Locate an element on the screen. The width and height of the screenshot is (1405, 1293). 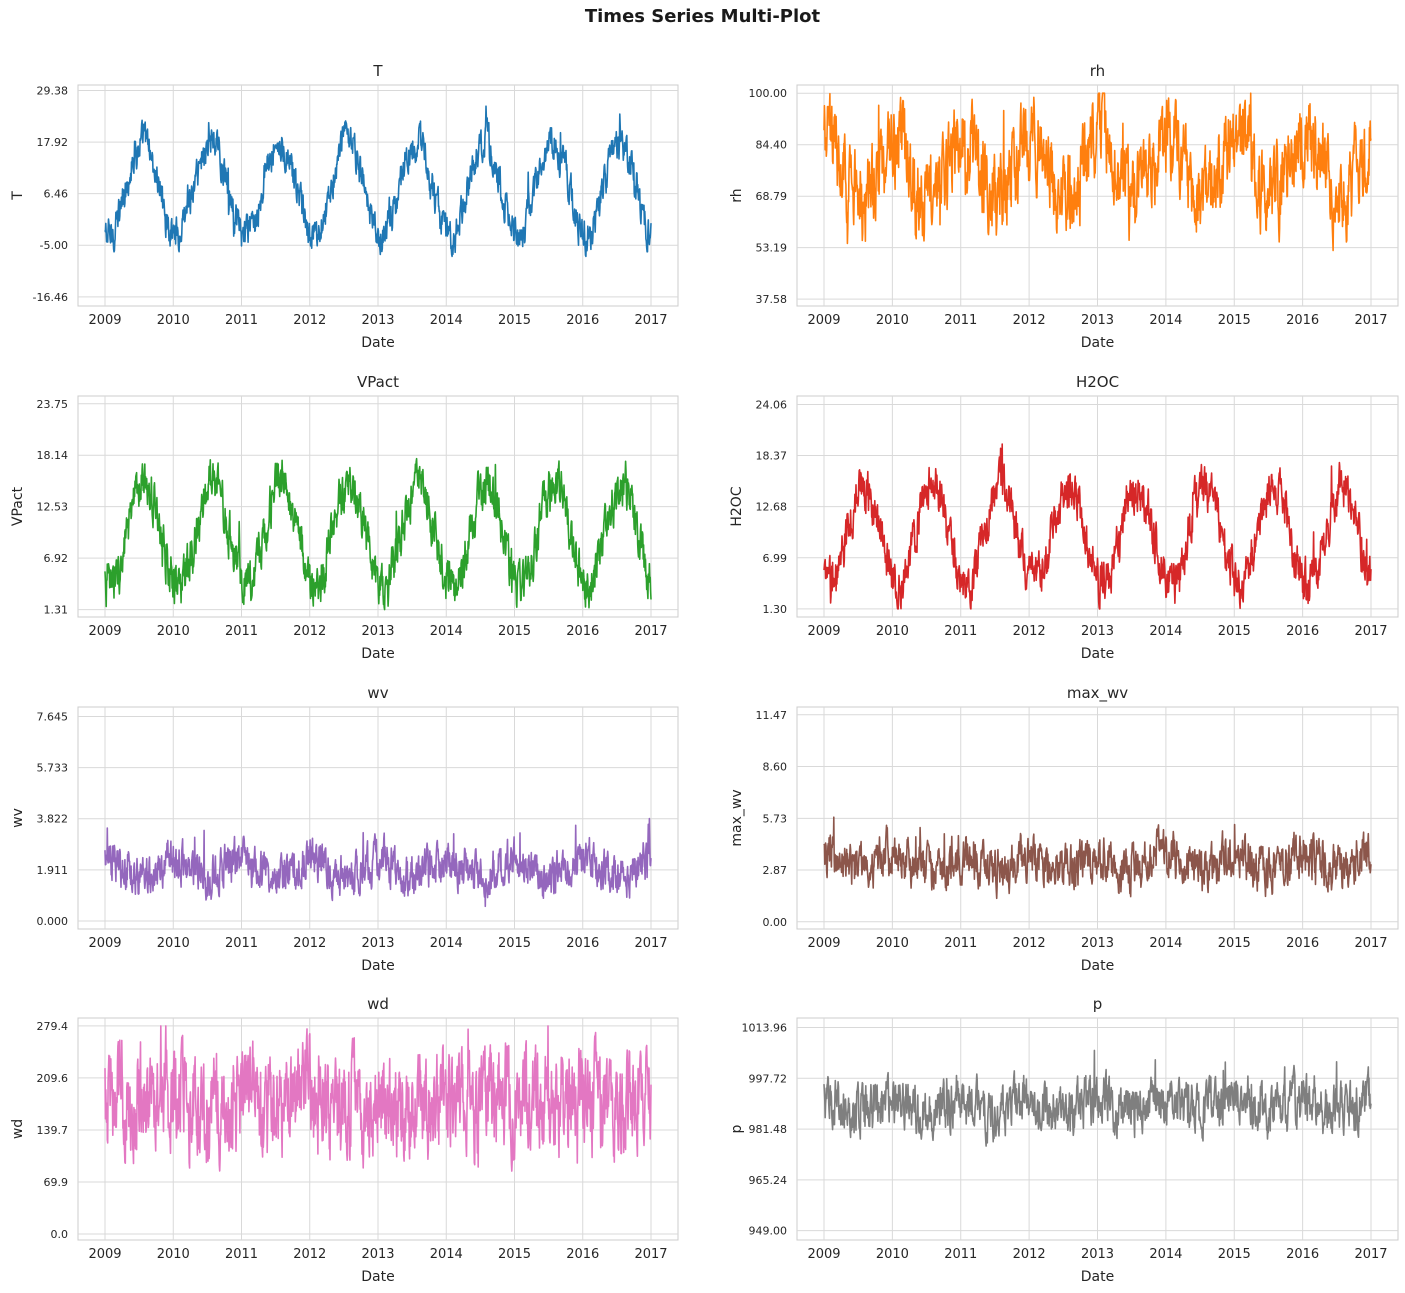
y-tick-label: 23.75 is located at coordinates (53, 404).